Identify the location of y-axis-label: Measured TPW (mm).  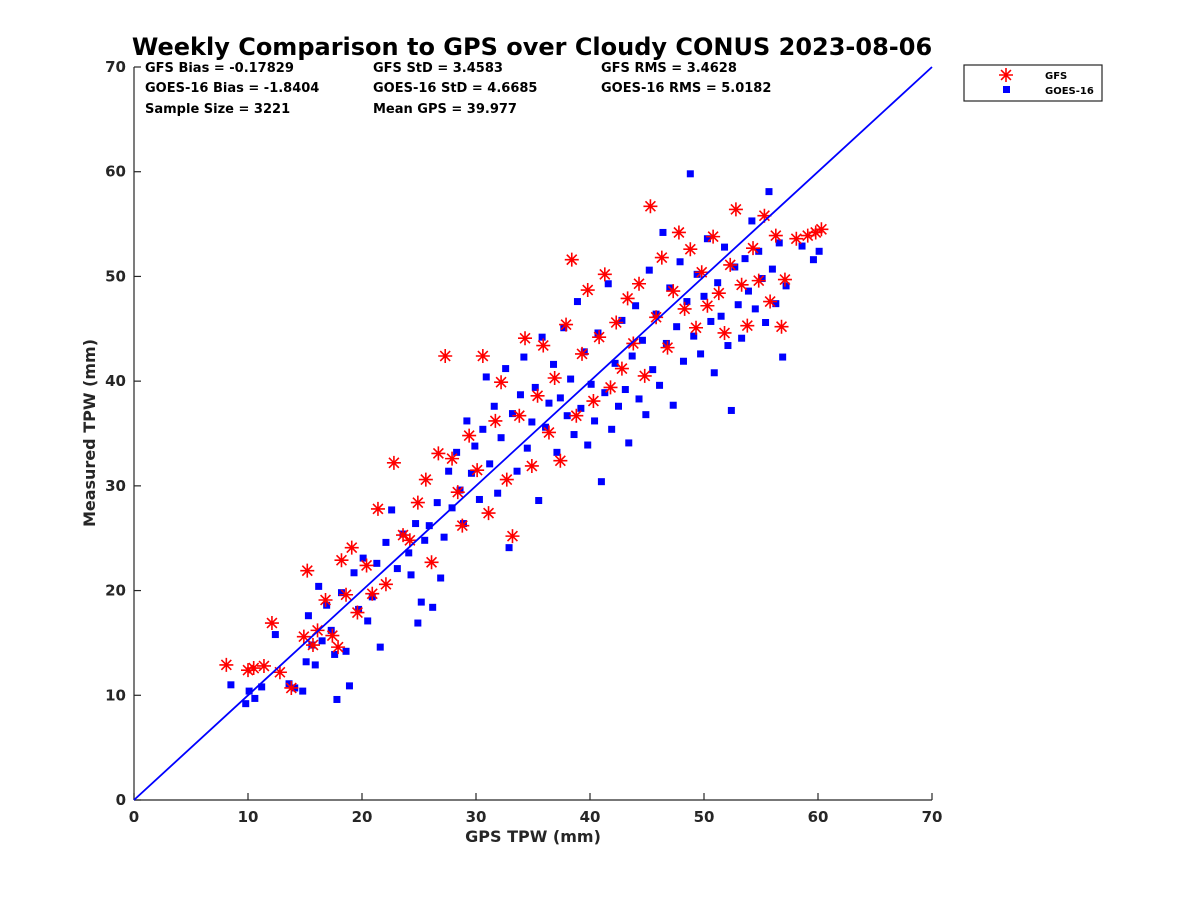
(89, 433).